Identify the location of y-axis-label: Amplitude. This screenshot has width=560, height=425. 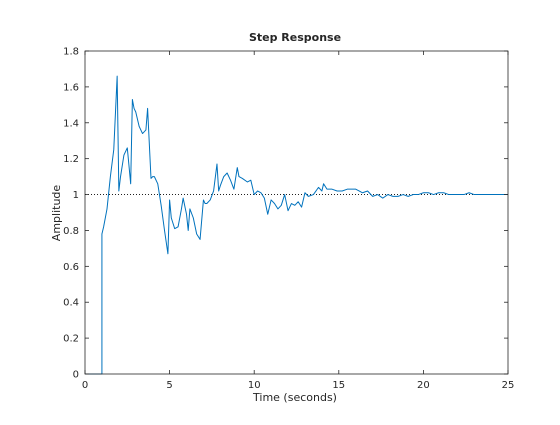
(56, 213).